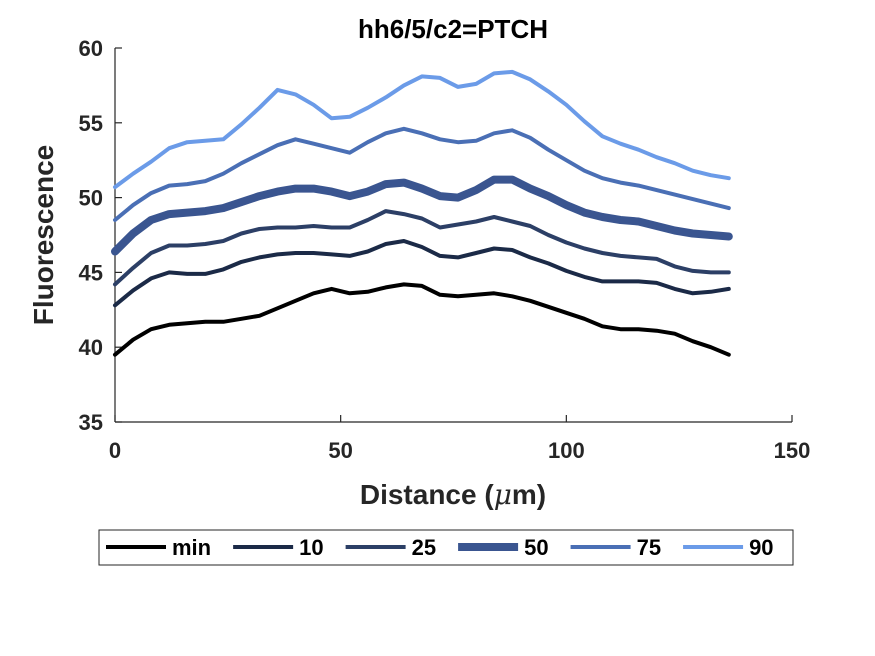 This screenshot has height=656, width=875. What do you see at coordinates (529, 494) in the screenshot?
I see `x-axis-title-end: m)` at bounding box center [529, 494].